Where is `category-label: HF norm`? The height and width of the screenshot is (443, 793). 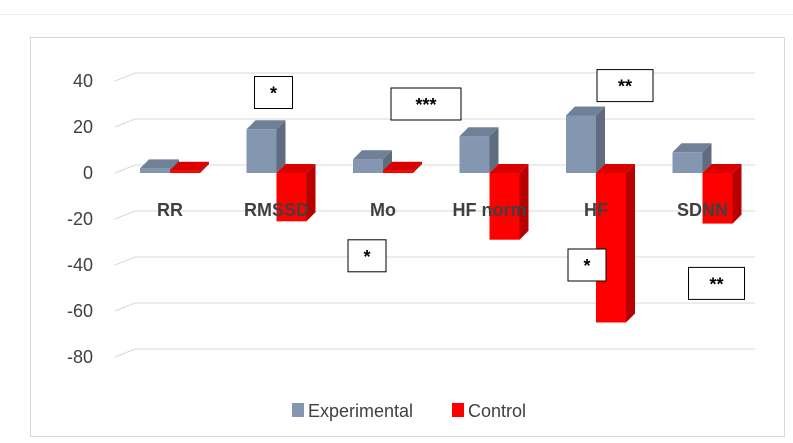
category-label: HF norm is located at coordinates (490, 210).